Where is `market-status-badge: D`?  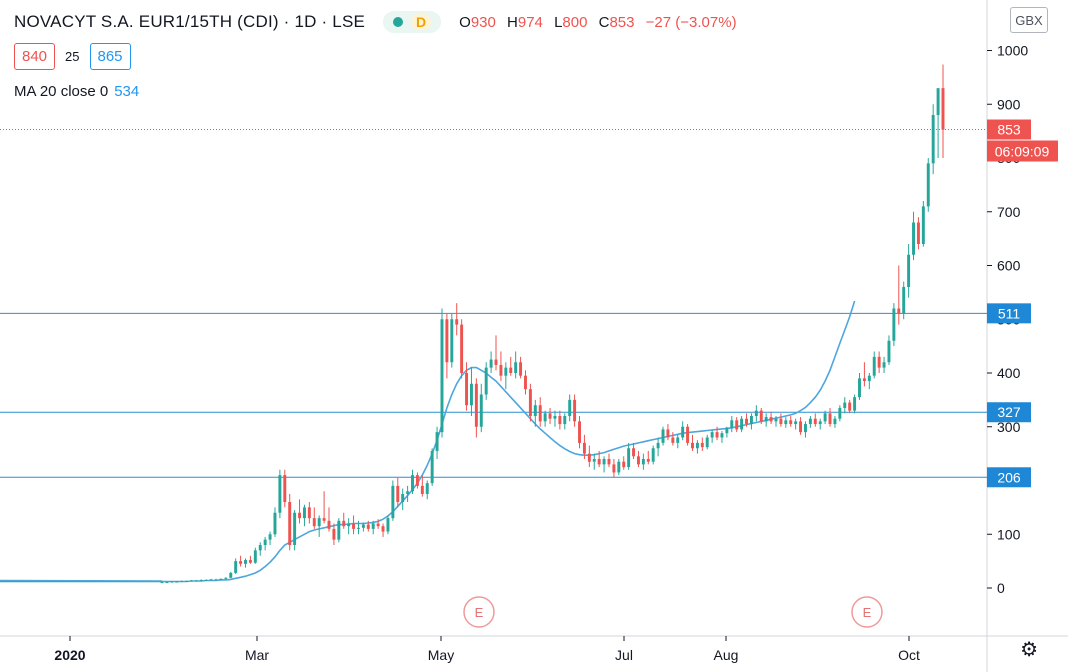 market-status-badge: D is located at coordinates (412, 22).